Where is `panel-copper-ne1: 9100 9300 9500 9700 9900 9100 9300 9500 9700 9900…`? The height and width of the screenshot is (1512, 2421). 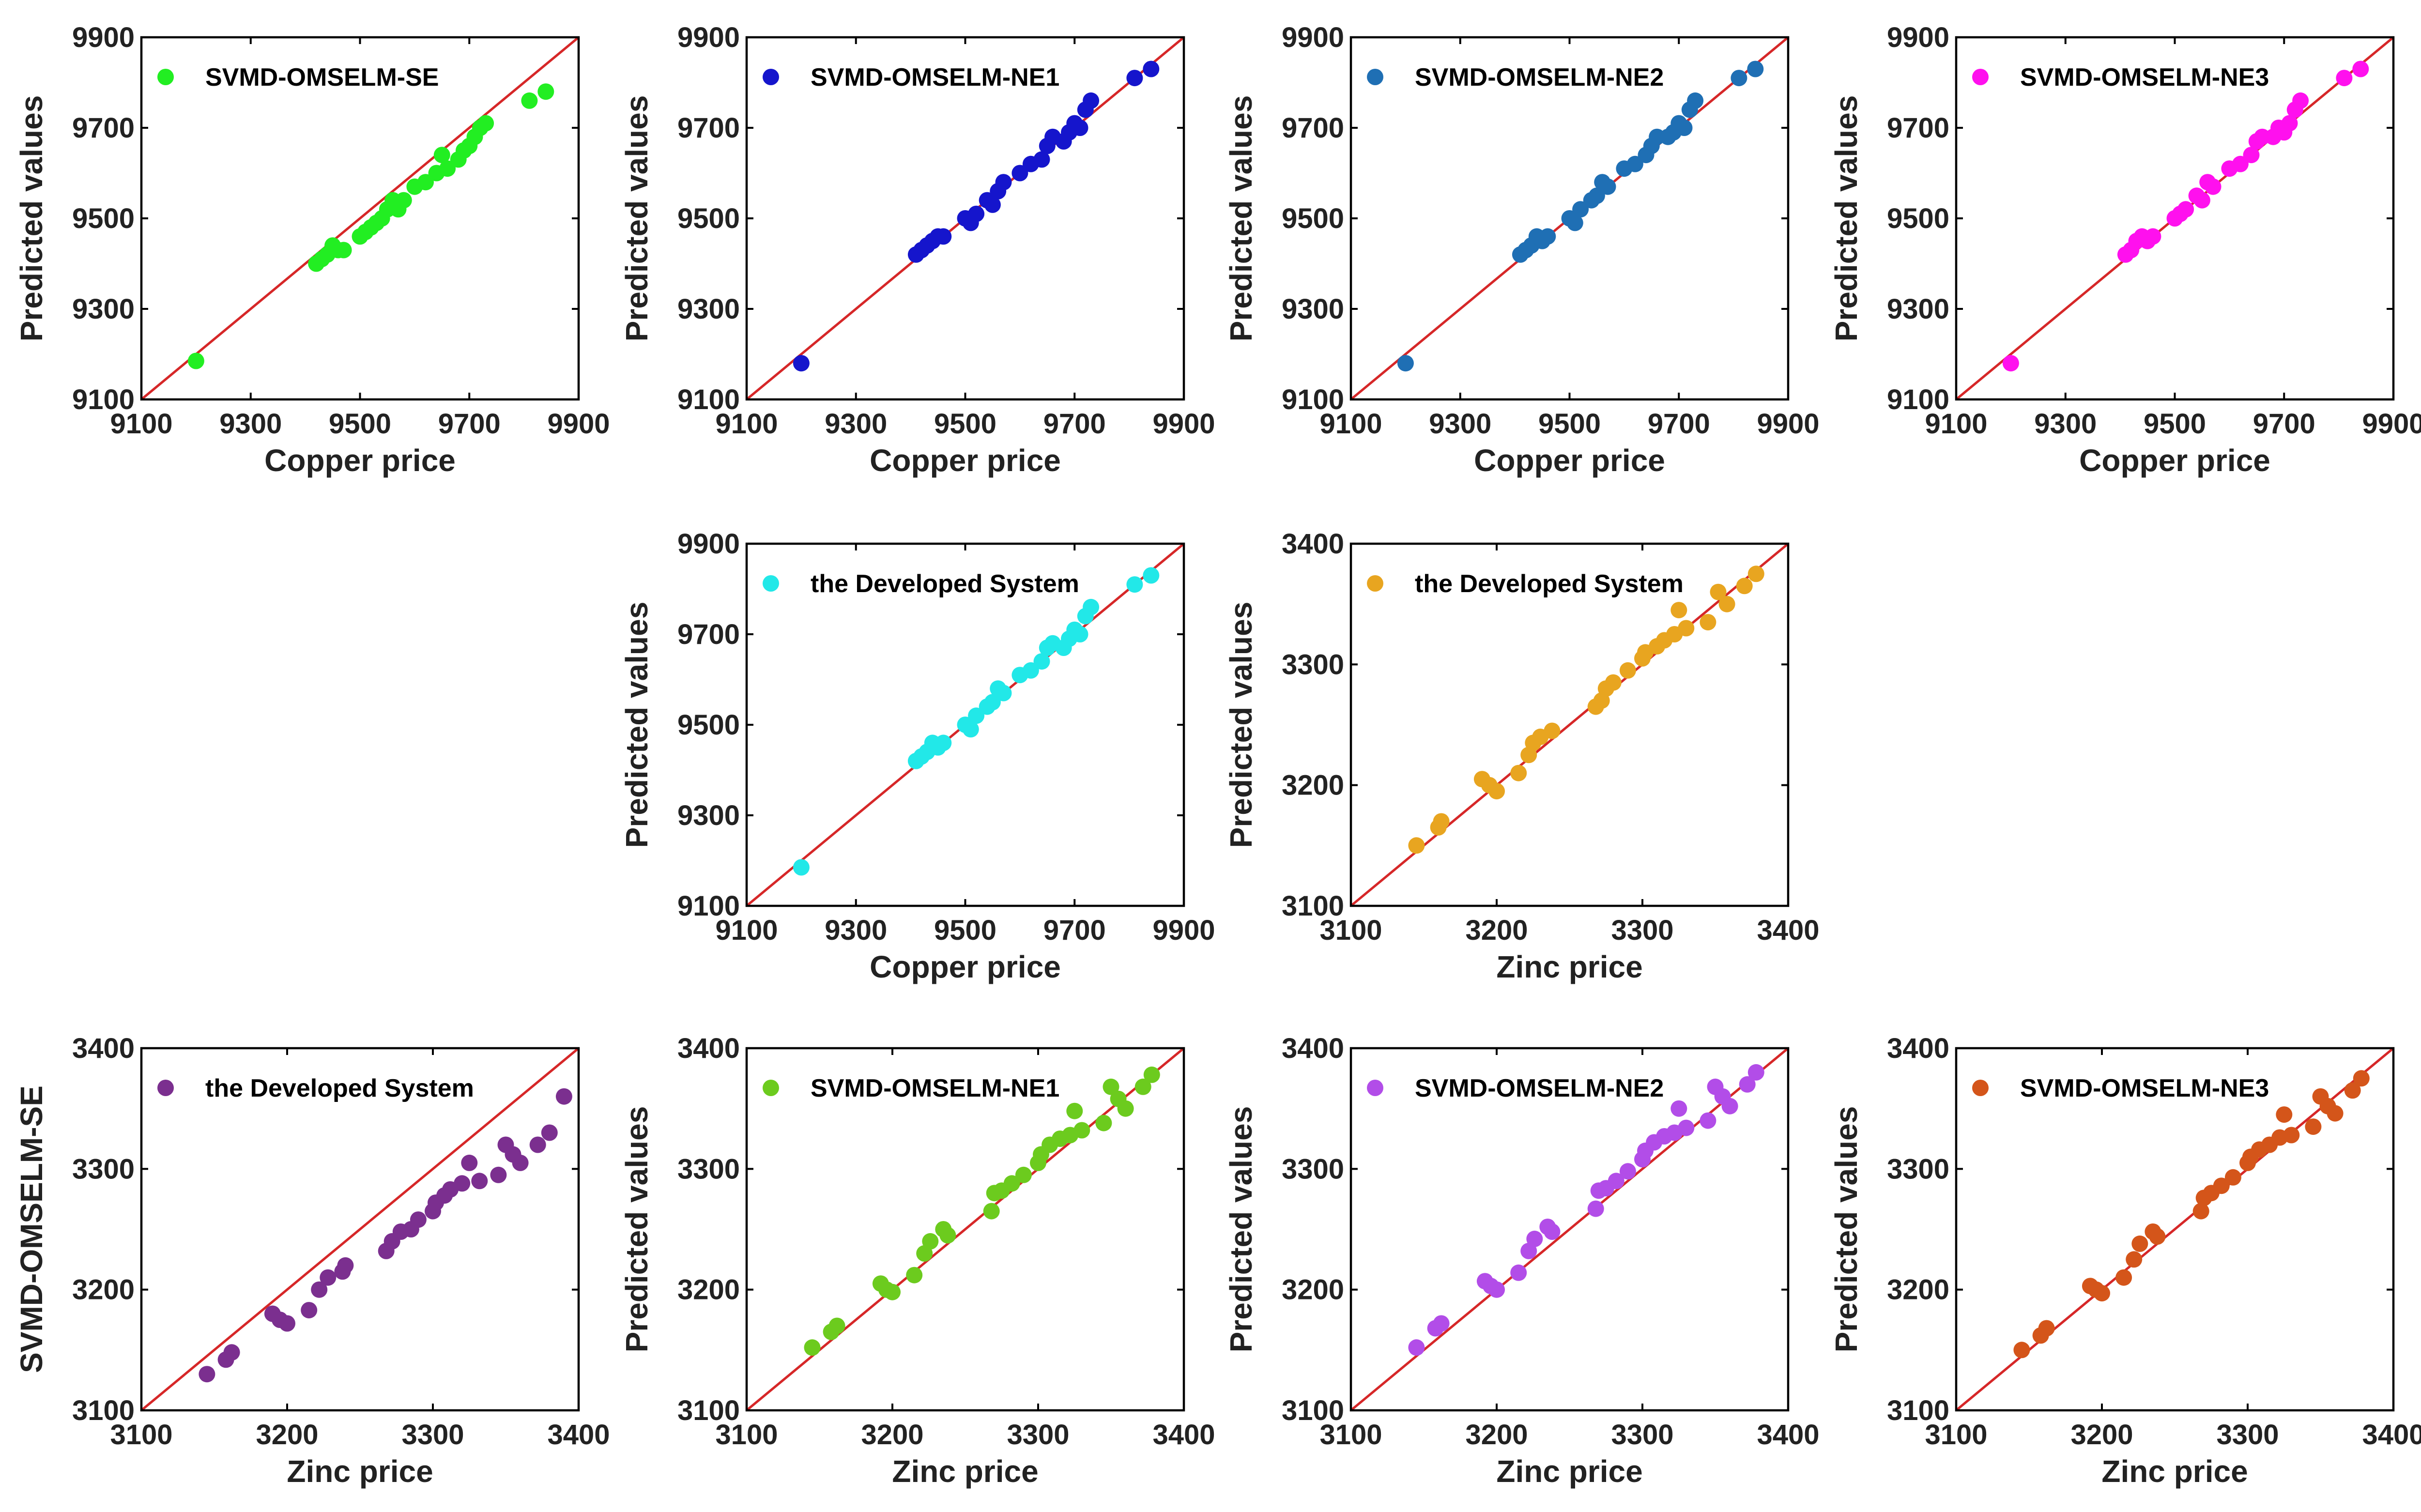
panel-copper-ne1: 9100 9300 9500 9700 9900 9100 9300 9500 9700 9900… is located at coordinates (917, 250).